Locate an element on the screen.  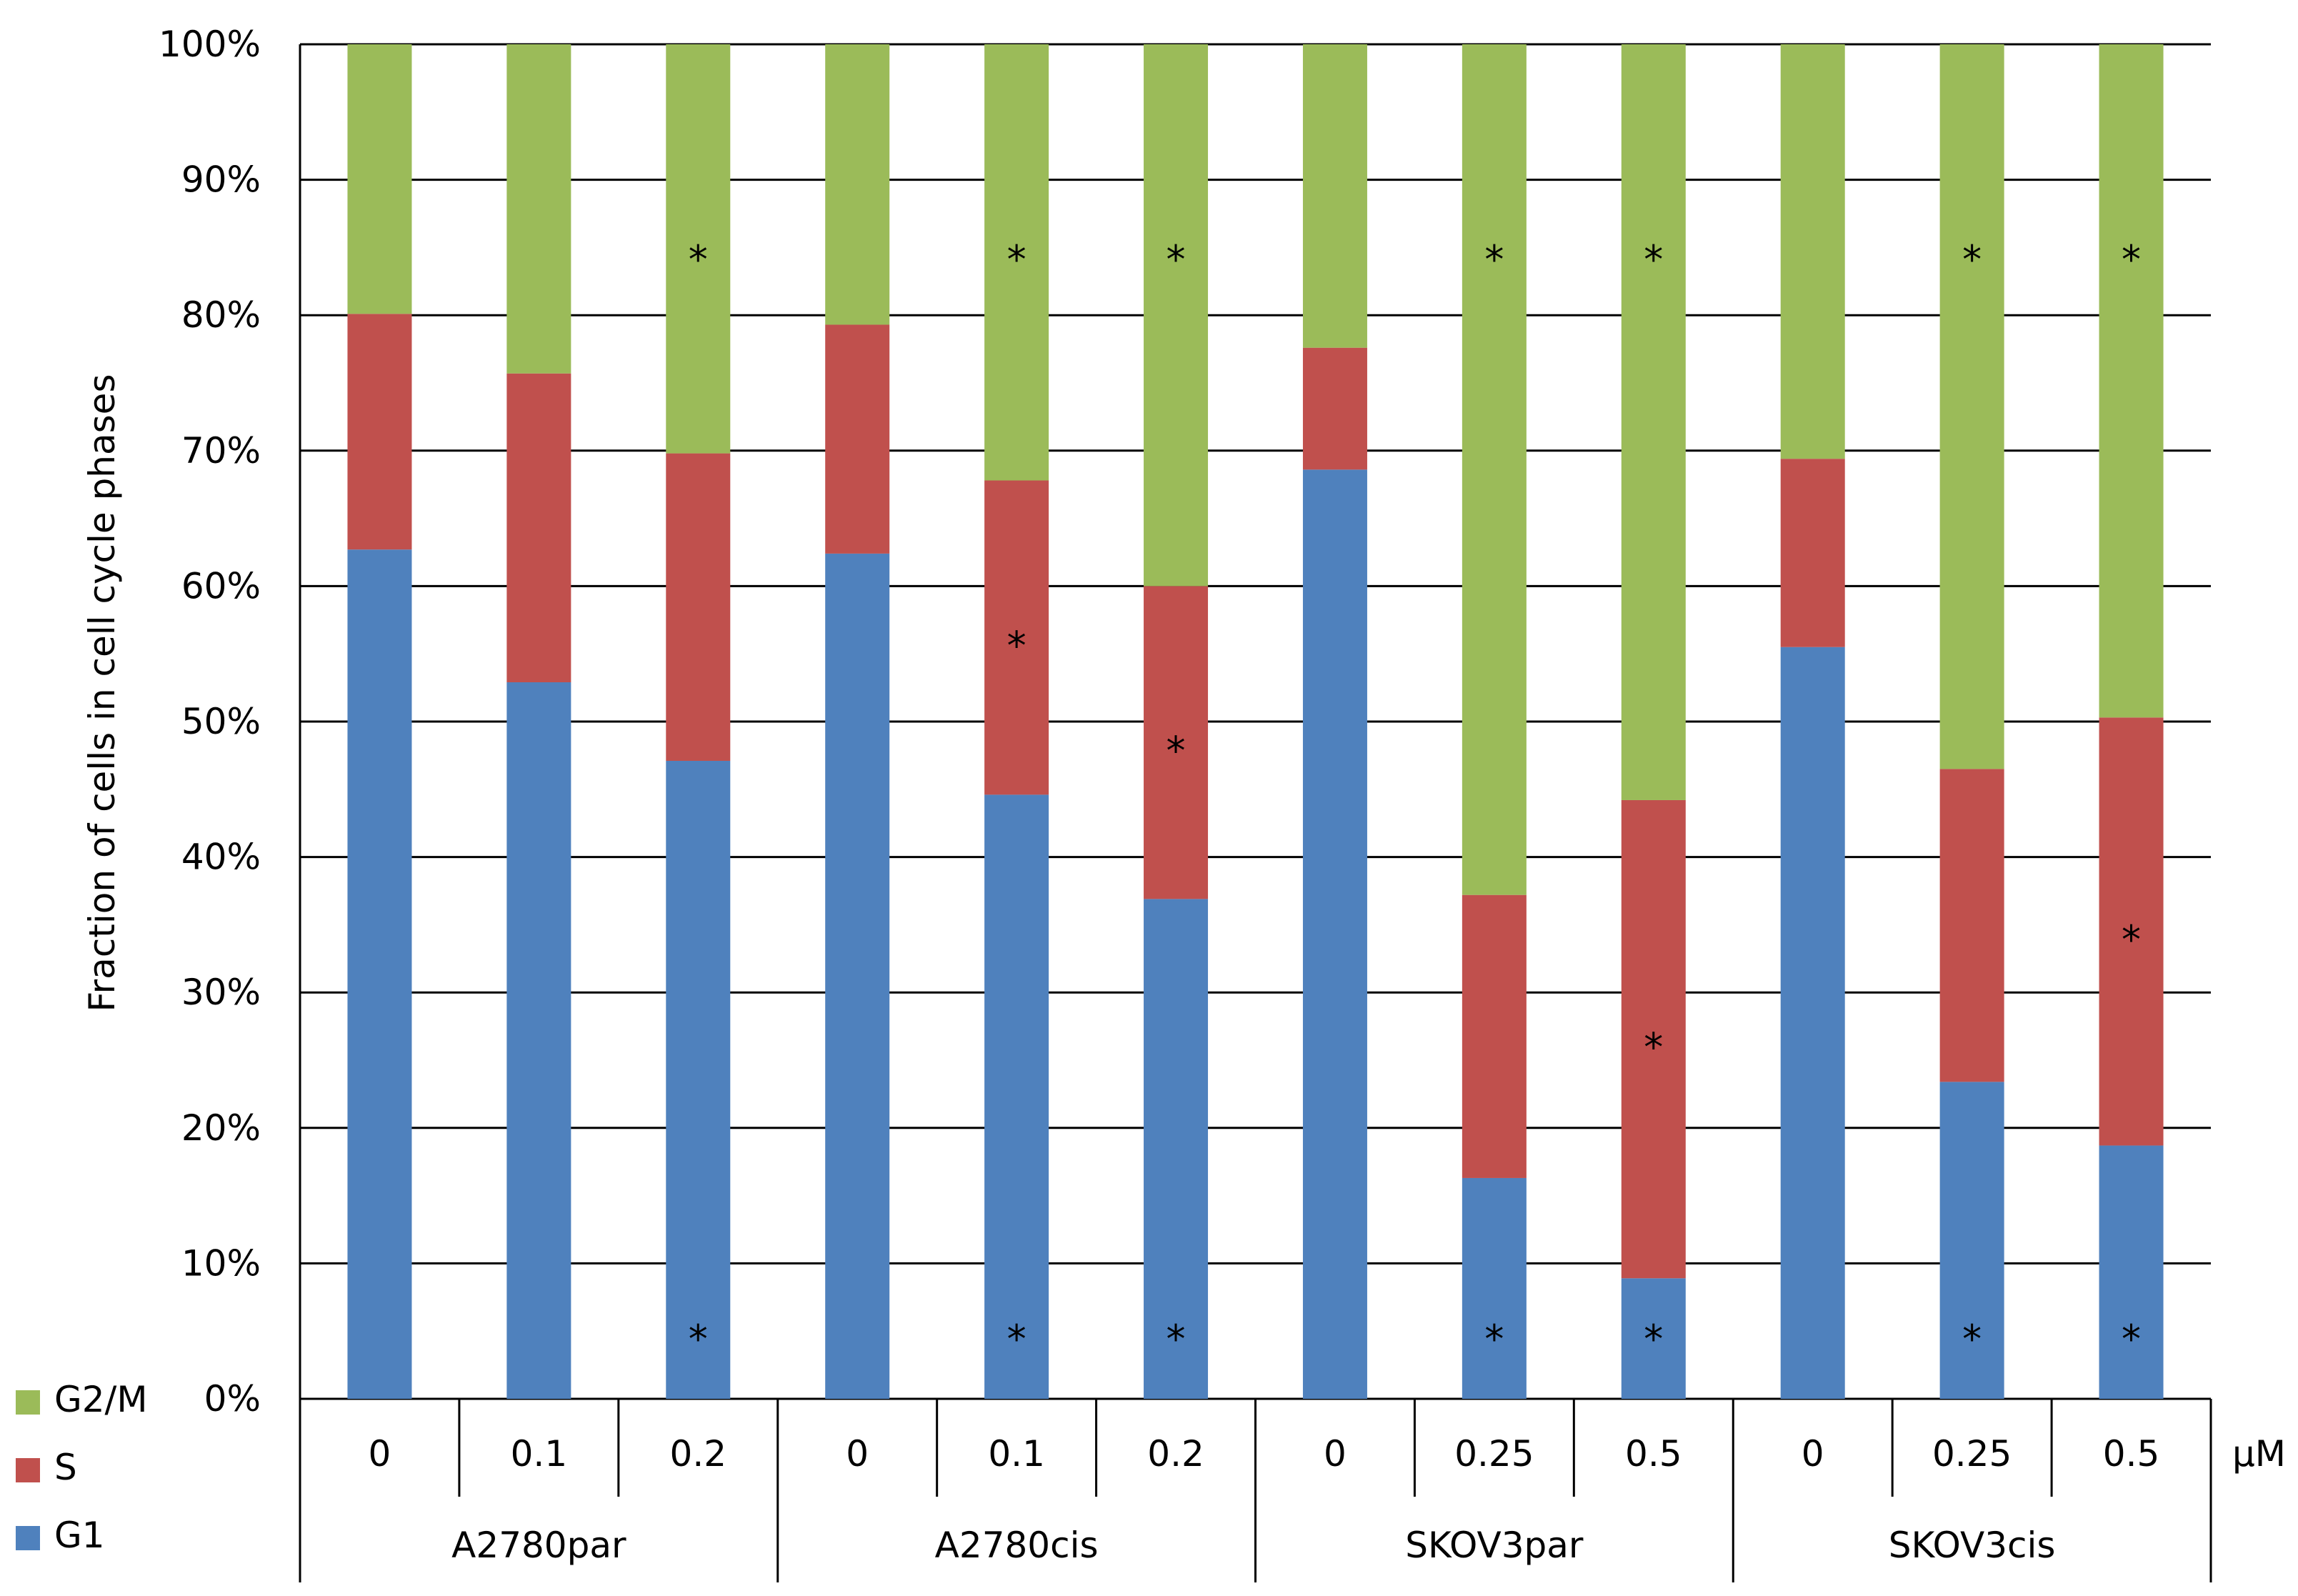
y-tick-label: 100% is located at coordinates (210, 44).